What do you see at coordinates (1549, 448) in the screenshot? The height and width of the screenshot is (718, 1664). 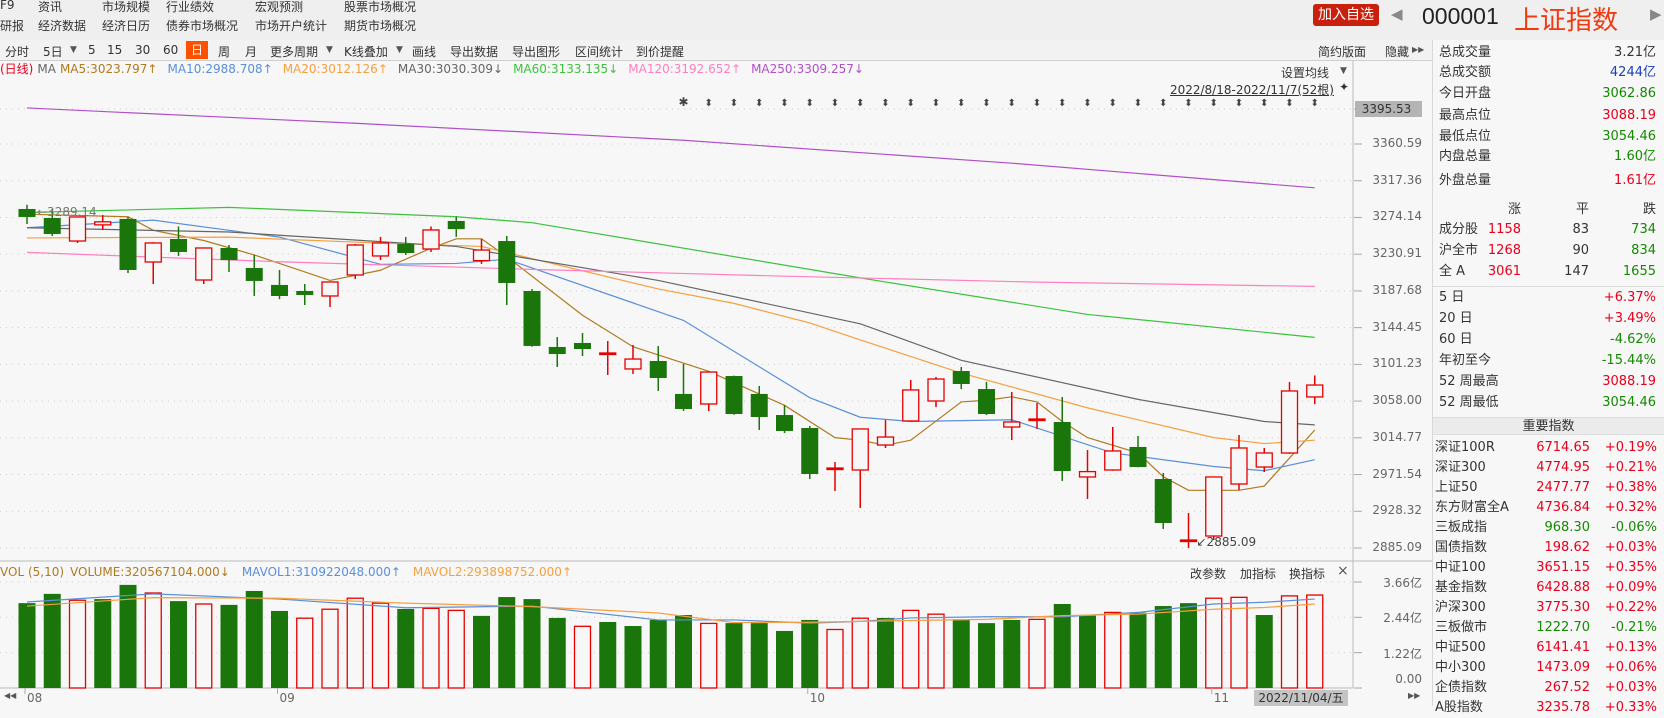 I see `index-row: 深证100R 6714.65 +0.19%` at bounding box center [1549, 448].